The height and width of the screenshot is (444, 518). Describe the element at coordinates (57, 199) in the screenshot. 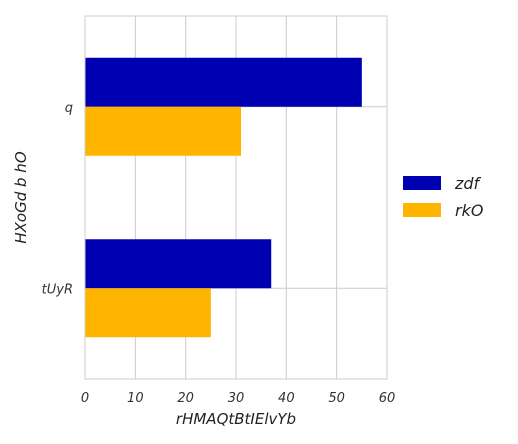

I see `y-tick-labels: q tUyR` at that location.